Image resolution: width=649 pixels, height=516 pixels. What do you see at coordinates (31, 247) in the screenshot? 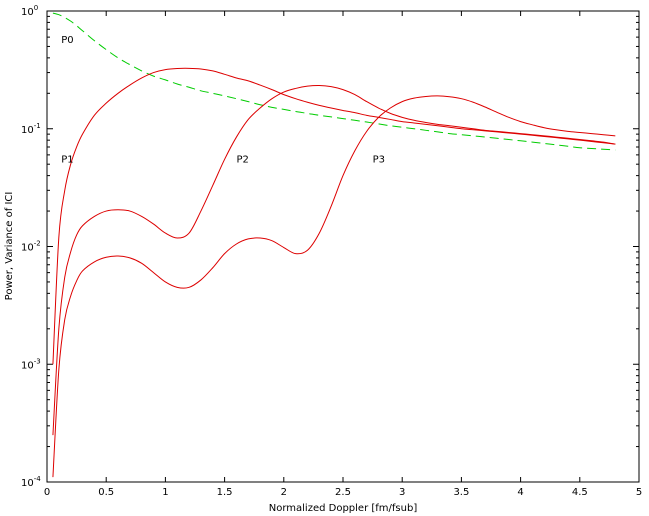
I see `y-tick-label: 10⁻²` at bounding box center [31, 247].